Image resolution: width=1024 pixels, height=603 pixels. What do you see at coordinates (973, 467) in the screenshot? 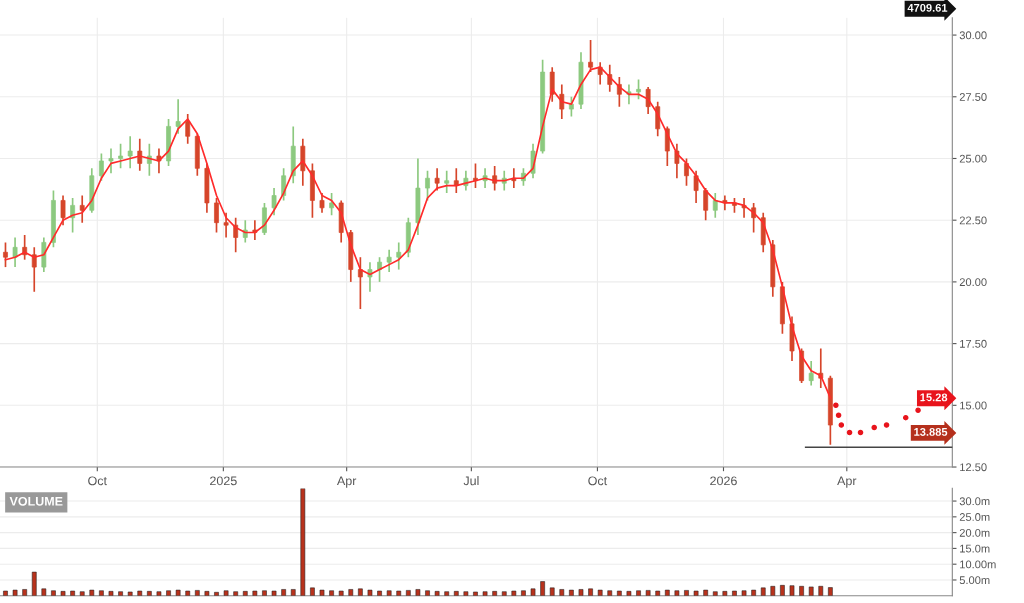
I see `y-tick-label: 12.50` at bounding box center [973, 467].